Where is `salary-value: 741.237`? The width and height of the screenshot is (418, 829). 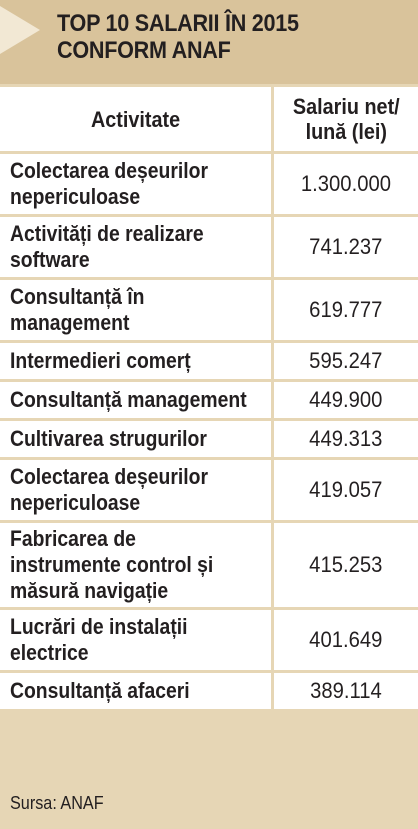 salary-value: 741.237 is located at coordinates (346, 246).